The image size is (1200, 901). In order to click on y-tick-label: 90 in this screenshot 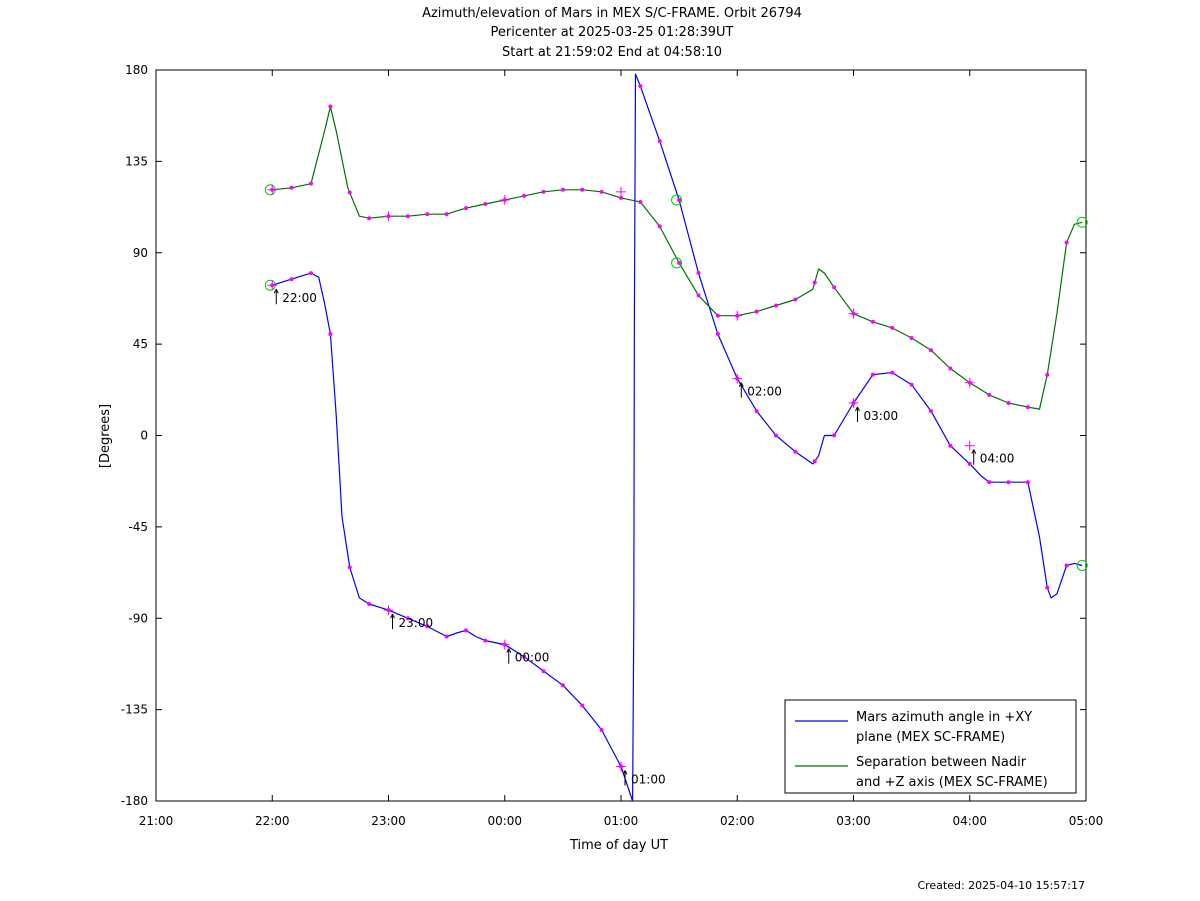, I will do `click(140, 253)`.